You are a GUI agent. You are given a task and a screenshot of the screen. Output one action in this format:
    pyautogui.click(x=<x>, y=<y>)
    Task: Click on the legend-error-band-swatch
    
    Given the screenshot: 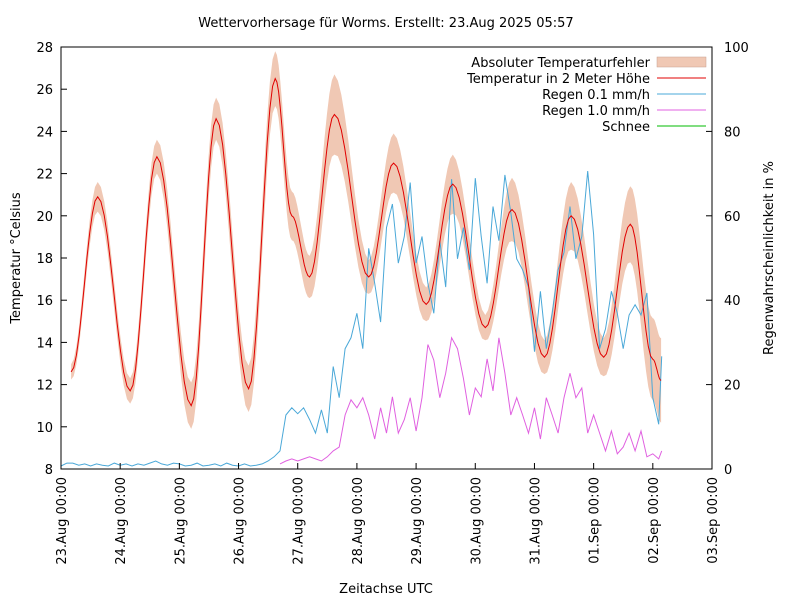 What is the action you would take?
    pyautogui.click(x=681, y=62)
    